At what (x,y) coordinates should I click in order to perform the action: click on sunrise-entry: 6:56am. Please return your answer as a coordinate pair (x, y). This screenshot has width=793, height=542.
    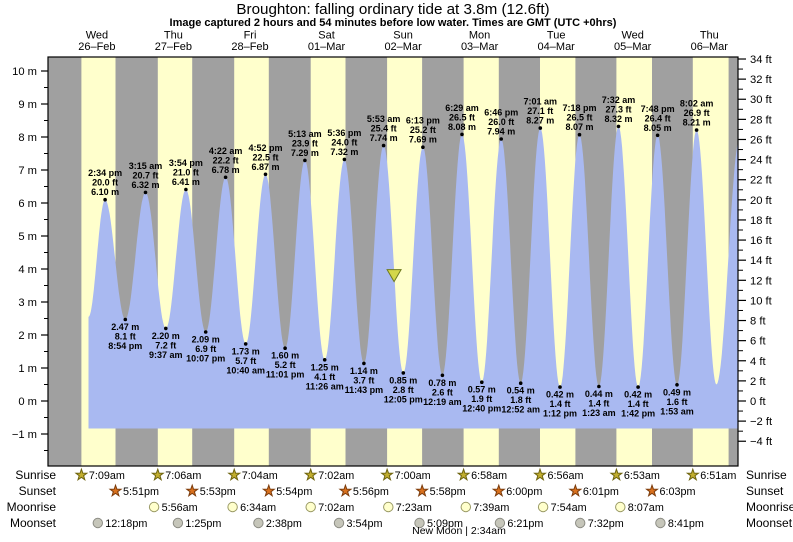
    Looking at the image, I should click on (558, 474).